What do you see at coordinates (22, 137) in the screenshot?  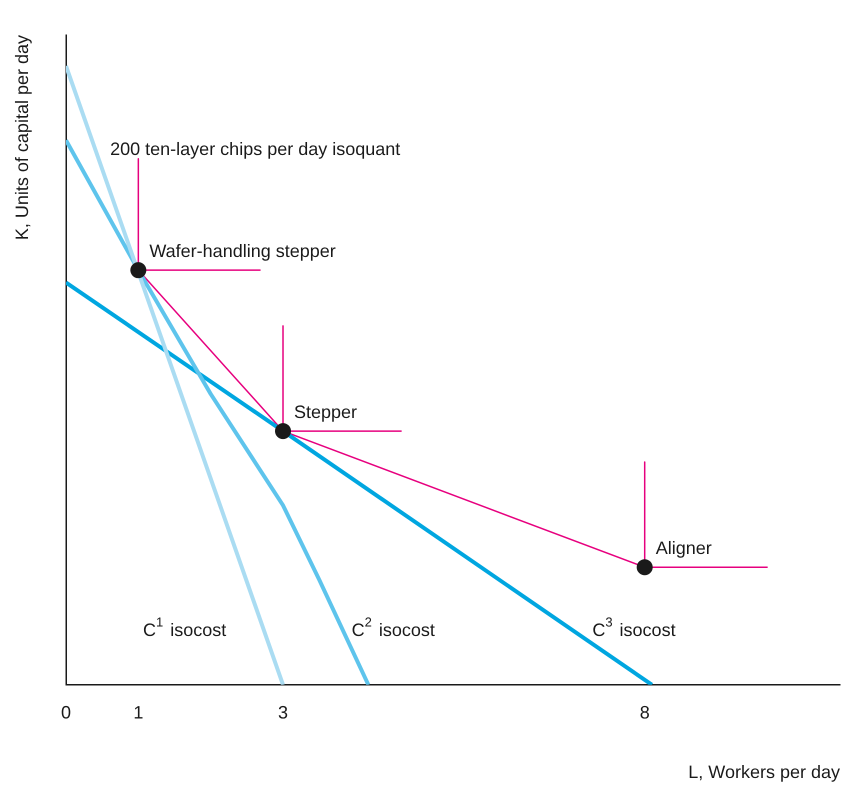 I see `y-axis-title: K, Units of capital per day` at bounding box center [22, 137].